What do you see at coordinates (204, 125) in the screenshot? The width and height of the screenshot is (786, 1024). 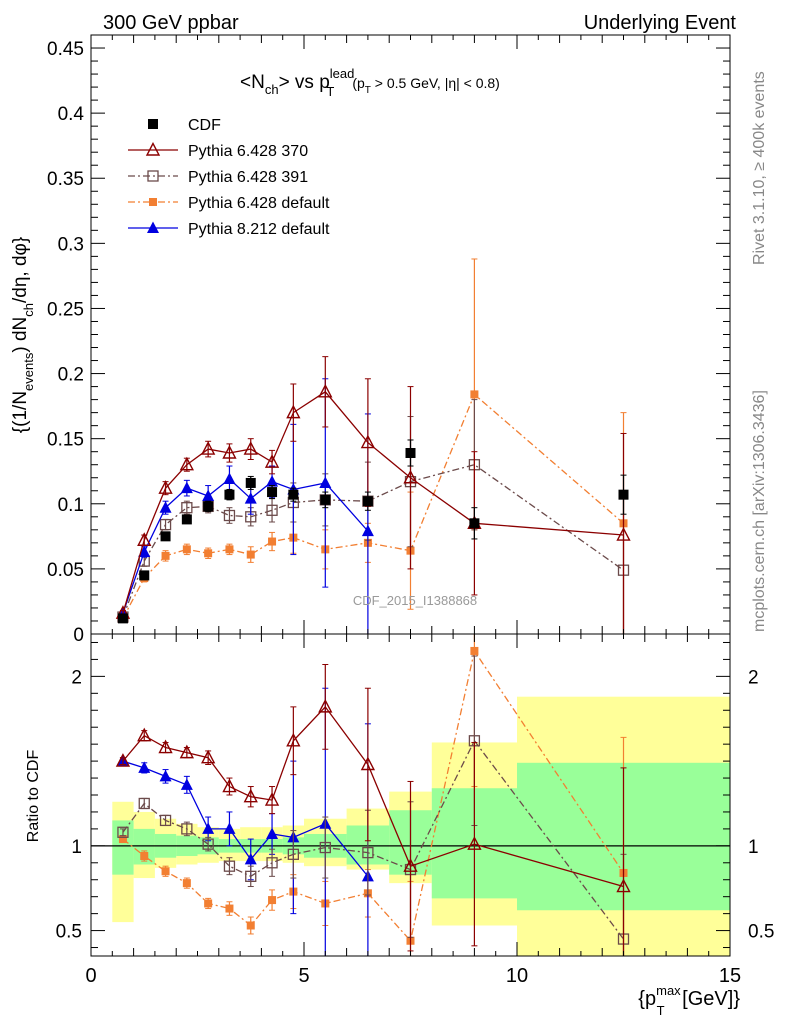 I see `legend-label: CDF` at bounding box center [204, 125].